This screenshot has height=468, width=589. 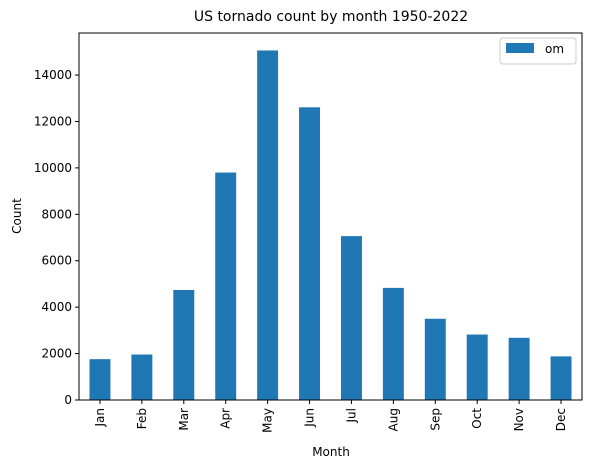 What do you see at coordinates (331, 17) in the screenshot?
I see `chart-title: US tornado count by month 1950-2022` at bounding box center [331, 17].